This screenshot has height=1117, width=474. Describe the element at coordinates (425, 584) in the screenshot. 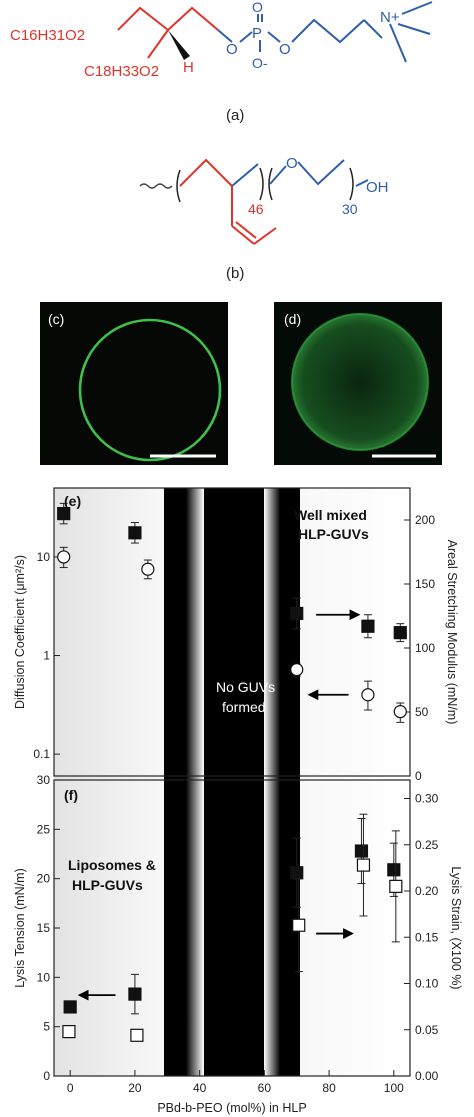

I see `e-right-tick-label: 150` at that location.